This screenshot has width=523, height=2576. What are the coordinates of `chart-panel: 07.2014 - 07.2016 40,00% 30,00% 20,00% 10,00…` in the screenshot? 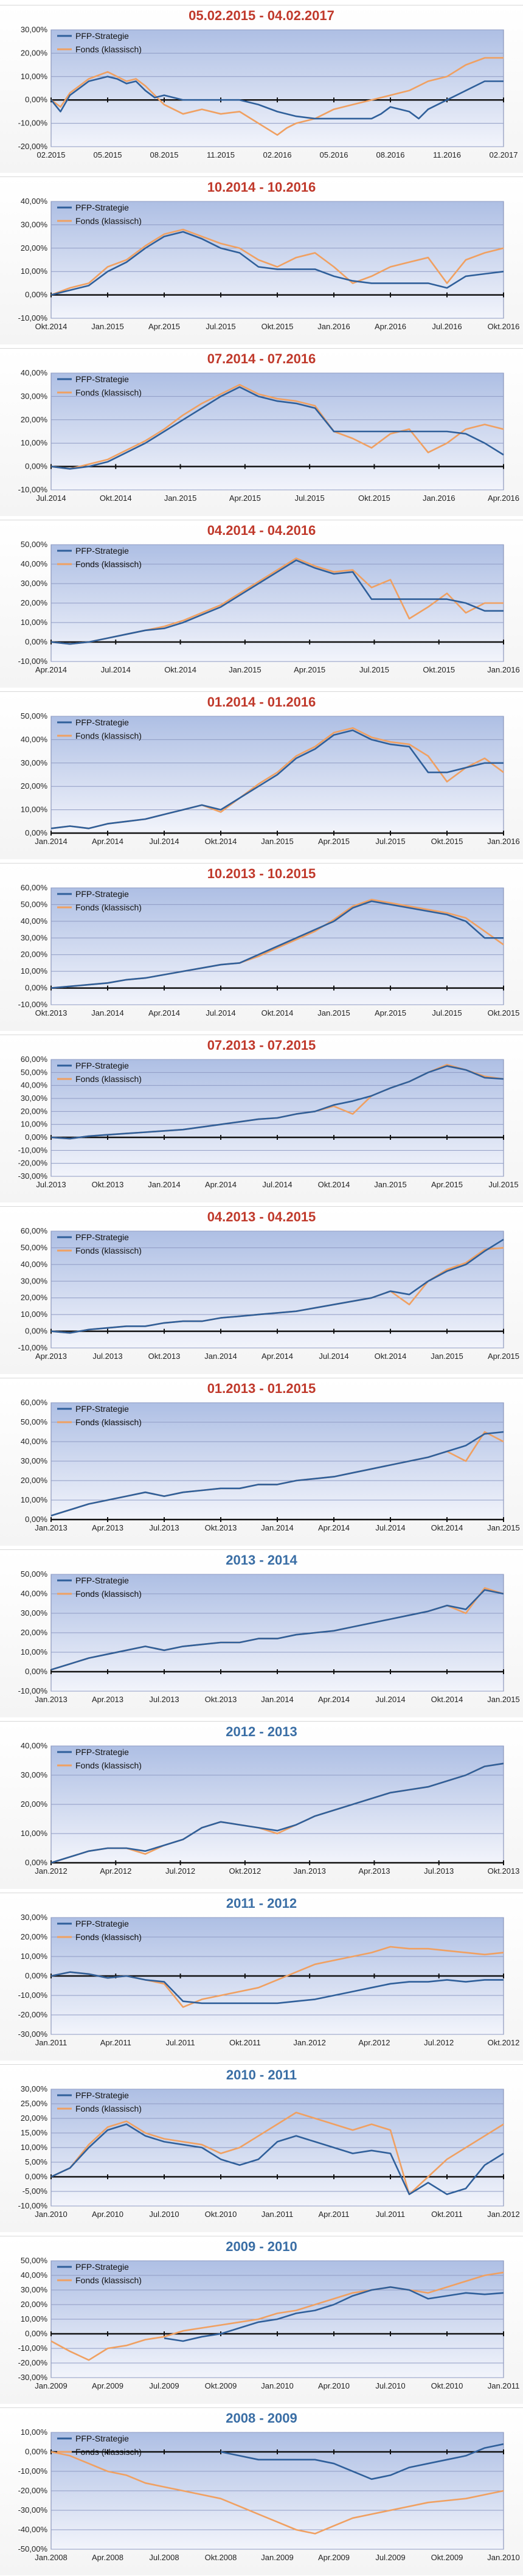 It's located at (261, 432).